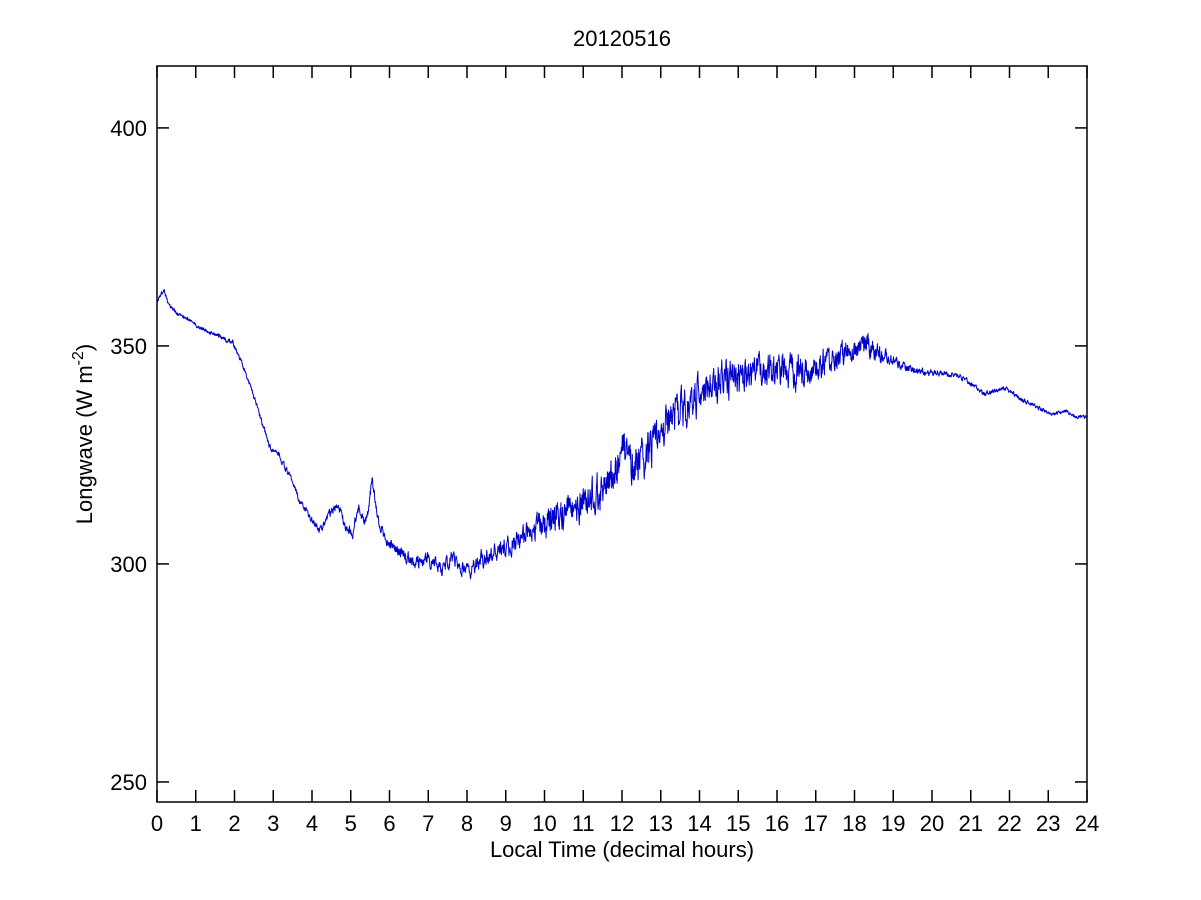  Describe the element at coordinates (622, 849) in the screenshot. I see `x-axis-title: Local Time (decimal hours)` at that location.